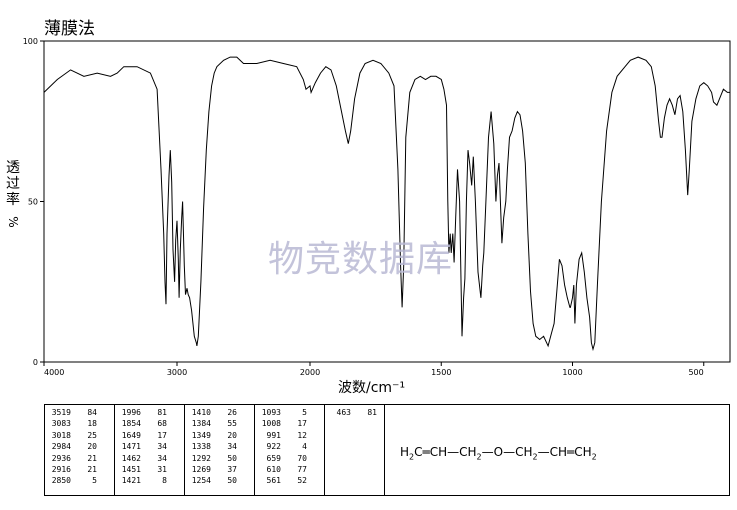  I want to click on sample-method-title: 薄膜法, so click(69, 29).